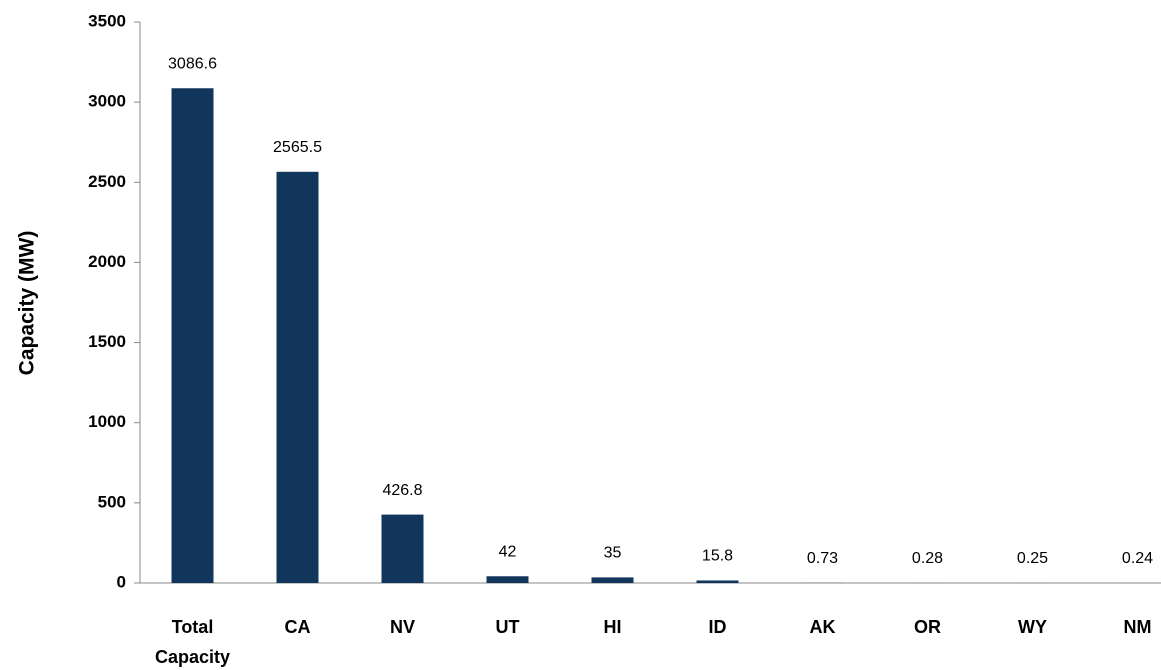 This screenshot has height=670, width=1161. I want to click on value-label: 15.8, so click(717, 556).